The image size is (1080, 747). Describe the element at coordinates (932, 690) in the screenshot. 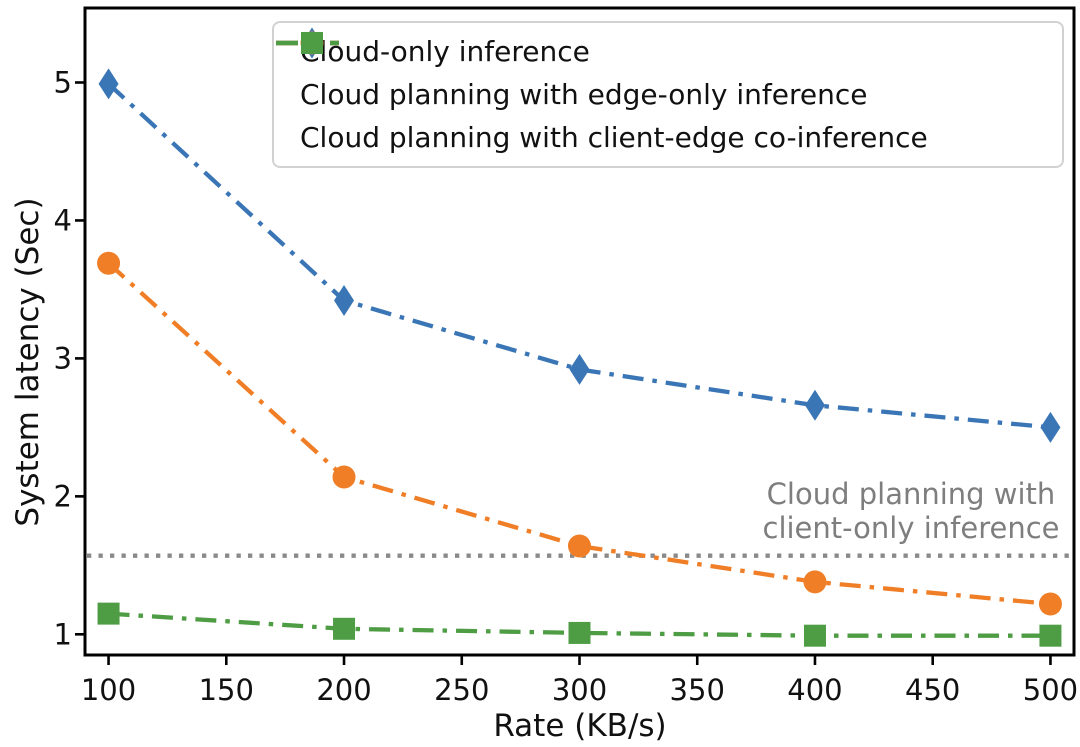

I see `x-tick-label: 450` at that location.